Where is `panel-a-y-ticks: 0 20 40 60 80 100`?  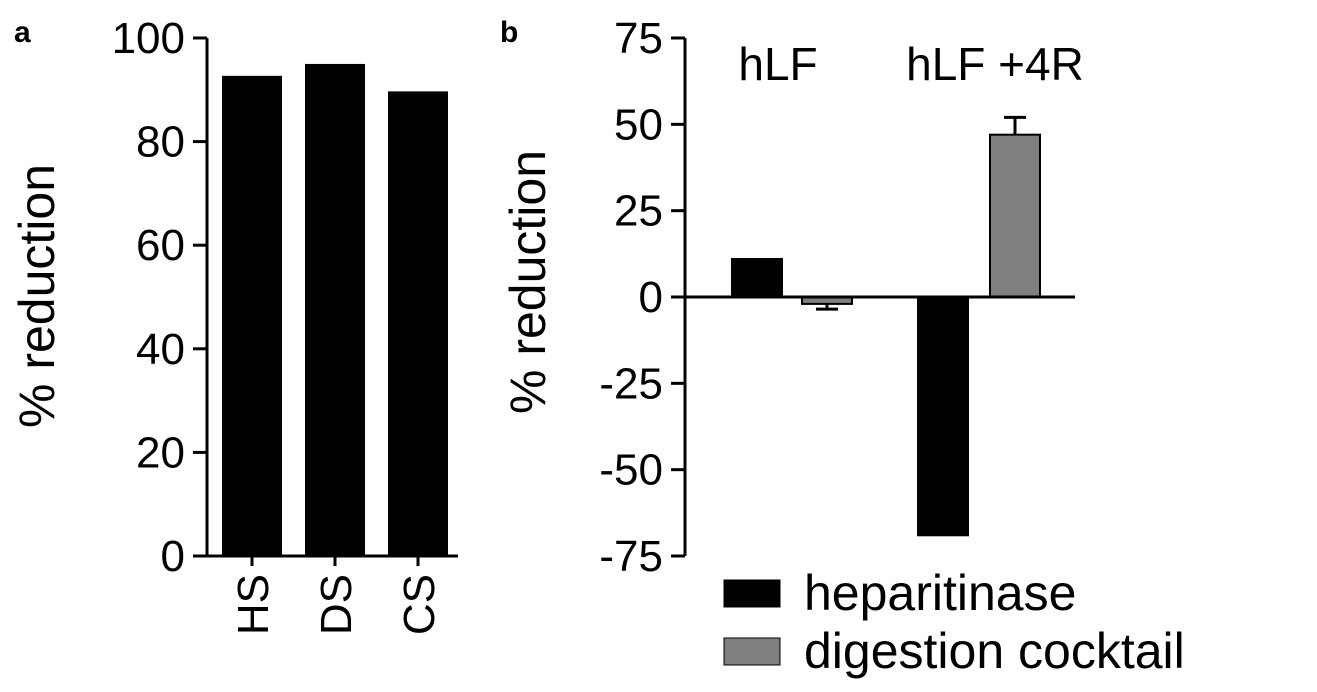
panel-a-y-ticks: 0 20 40 60 80 100 is located at coordinates (159, 297).